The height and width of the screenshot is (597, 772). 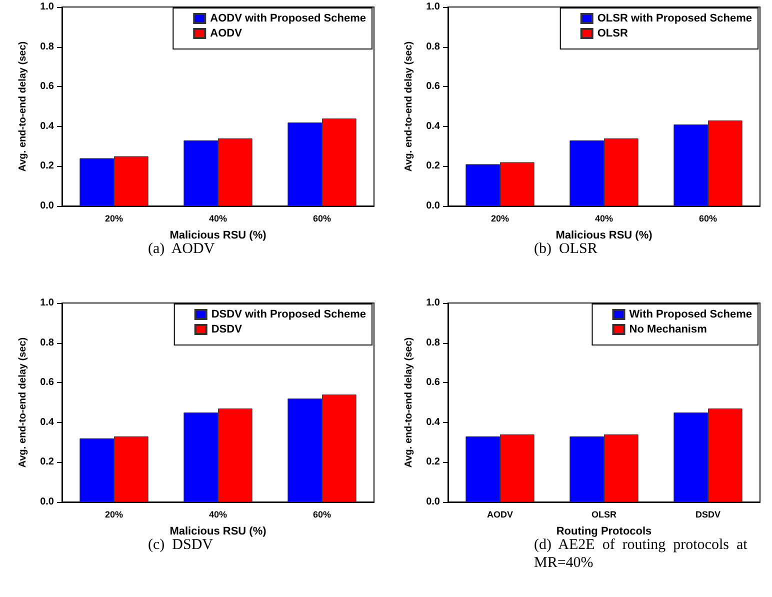 What do you see at coordinates (674, 18) in the screenshot?
I see `legend-label: OLSR with Proposed Scheme` at bounding box center [674, 18].